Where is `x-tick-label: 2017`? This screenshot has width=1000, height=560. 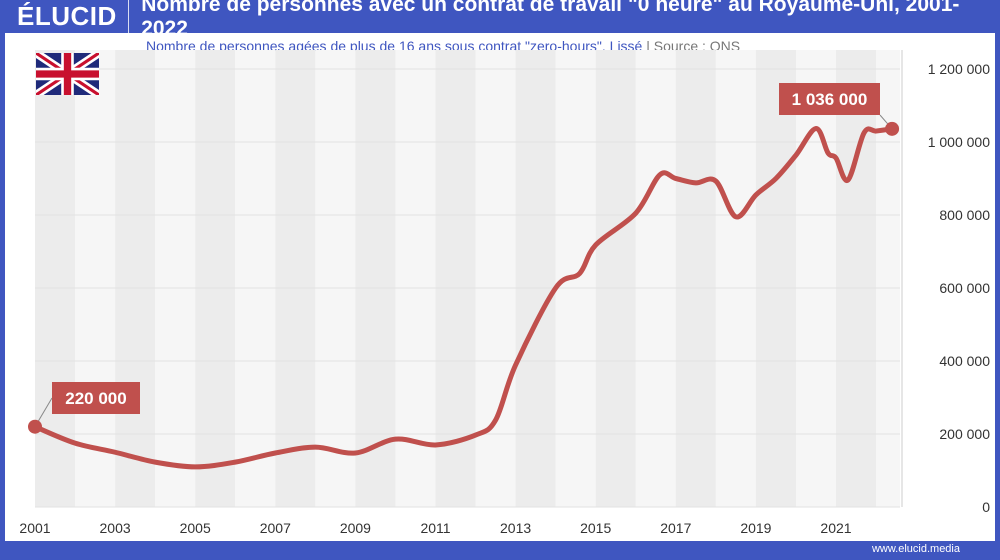
x-tick-label: 2017 is located at coordinates (675, 528).